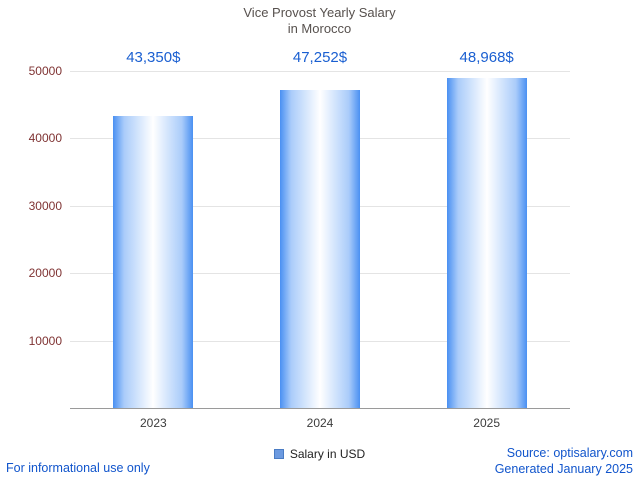  I want to click on legend-swatch-icon, so click(278, 454).